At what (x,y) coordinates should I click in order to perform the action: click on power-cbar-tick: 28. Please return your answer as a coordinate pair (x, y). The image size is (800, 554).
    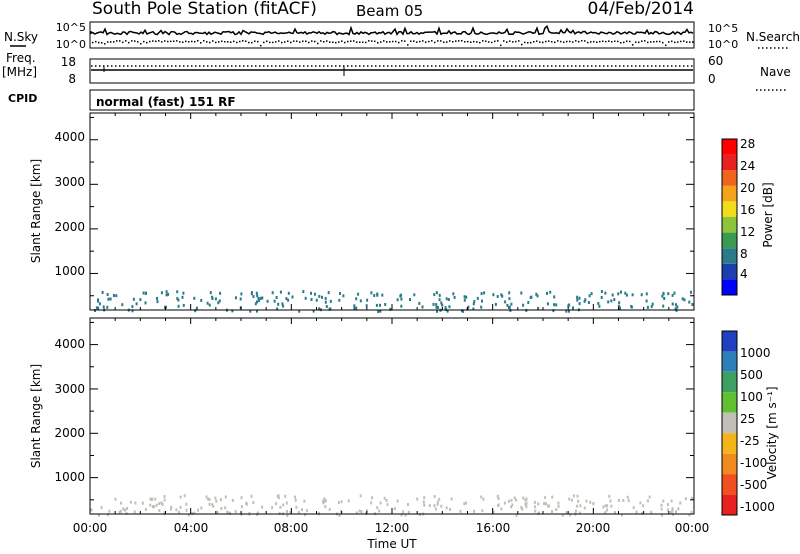
    Looking at the image, I should click on (747, 144).